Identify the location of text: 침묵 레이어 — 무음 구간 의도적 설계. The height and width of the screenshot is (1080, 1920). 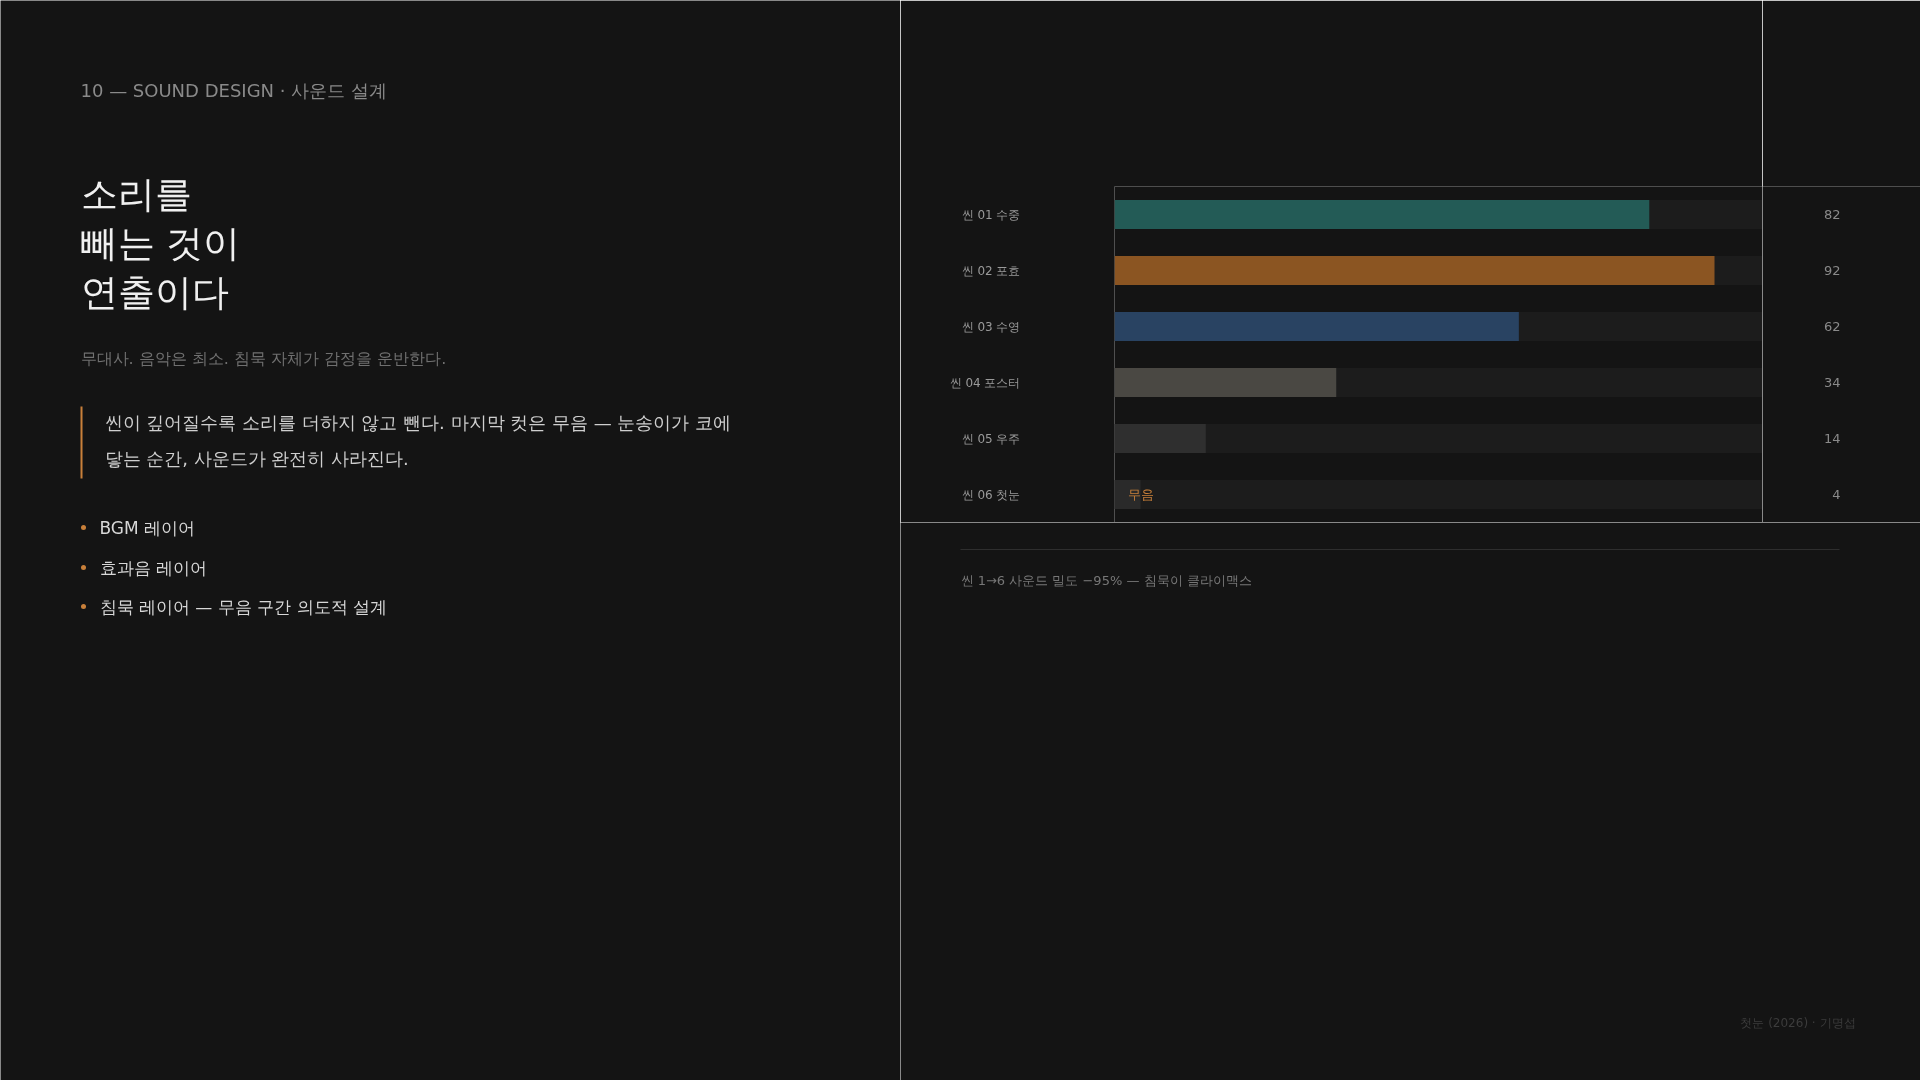
(243, 606).